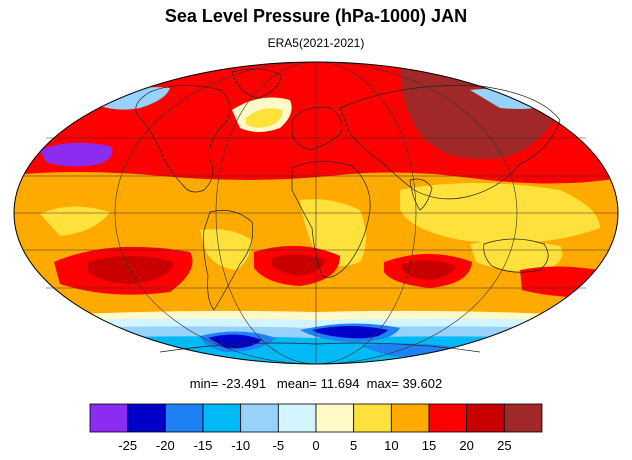  Describe the element at coordinates (382, 383) in the screenshot. I see `stat-max-label: max=` at that location.